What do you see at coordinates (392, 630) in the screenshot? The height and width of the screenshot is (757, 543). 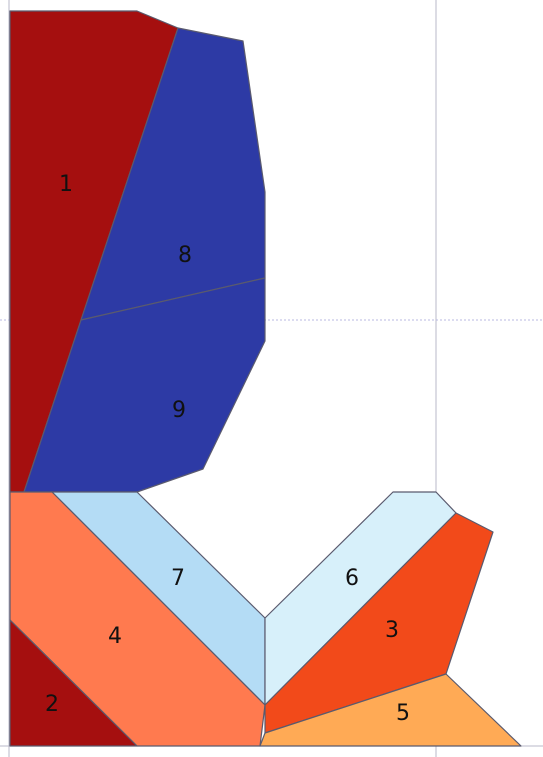 I see `region-label-3: 3` at bounding box center [392, 630].